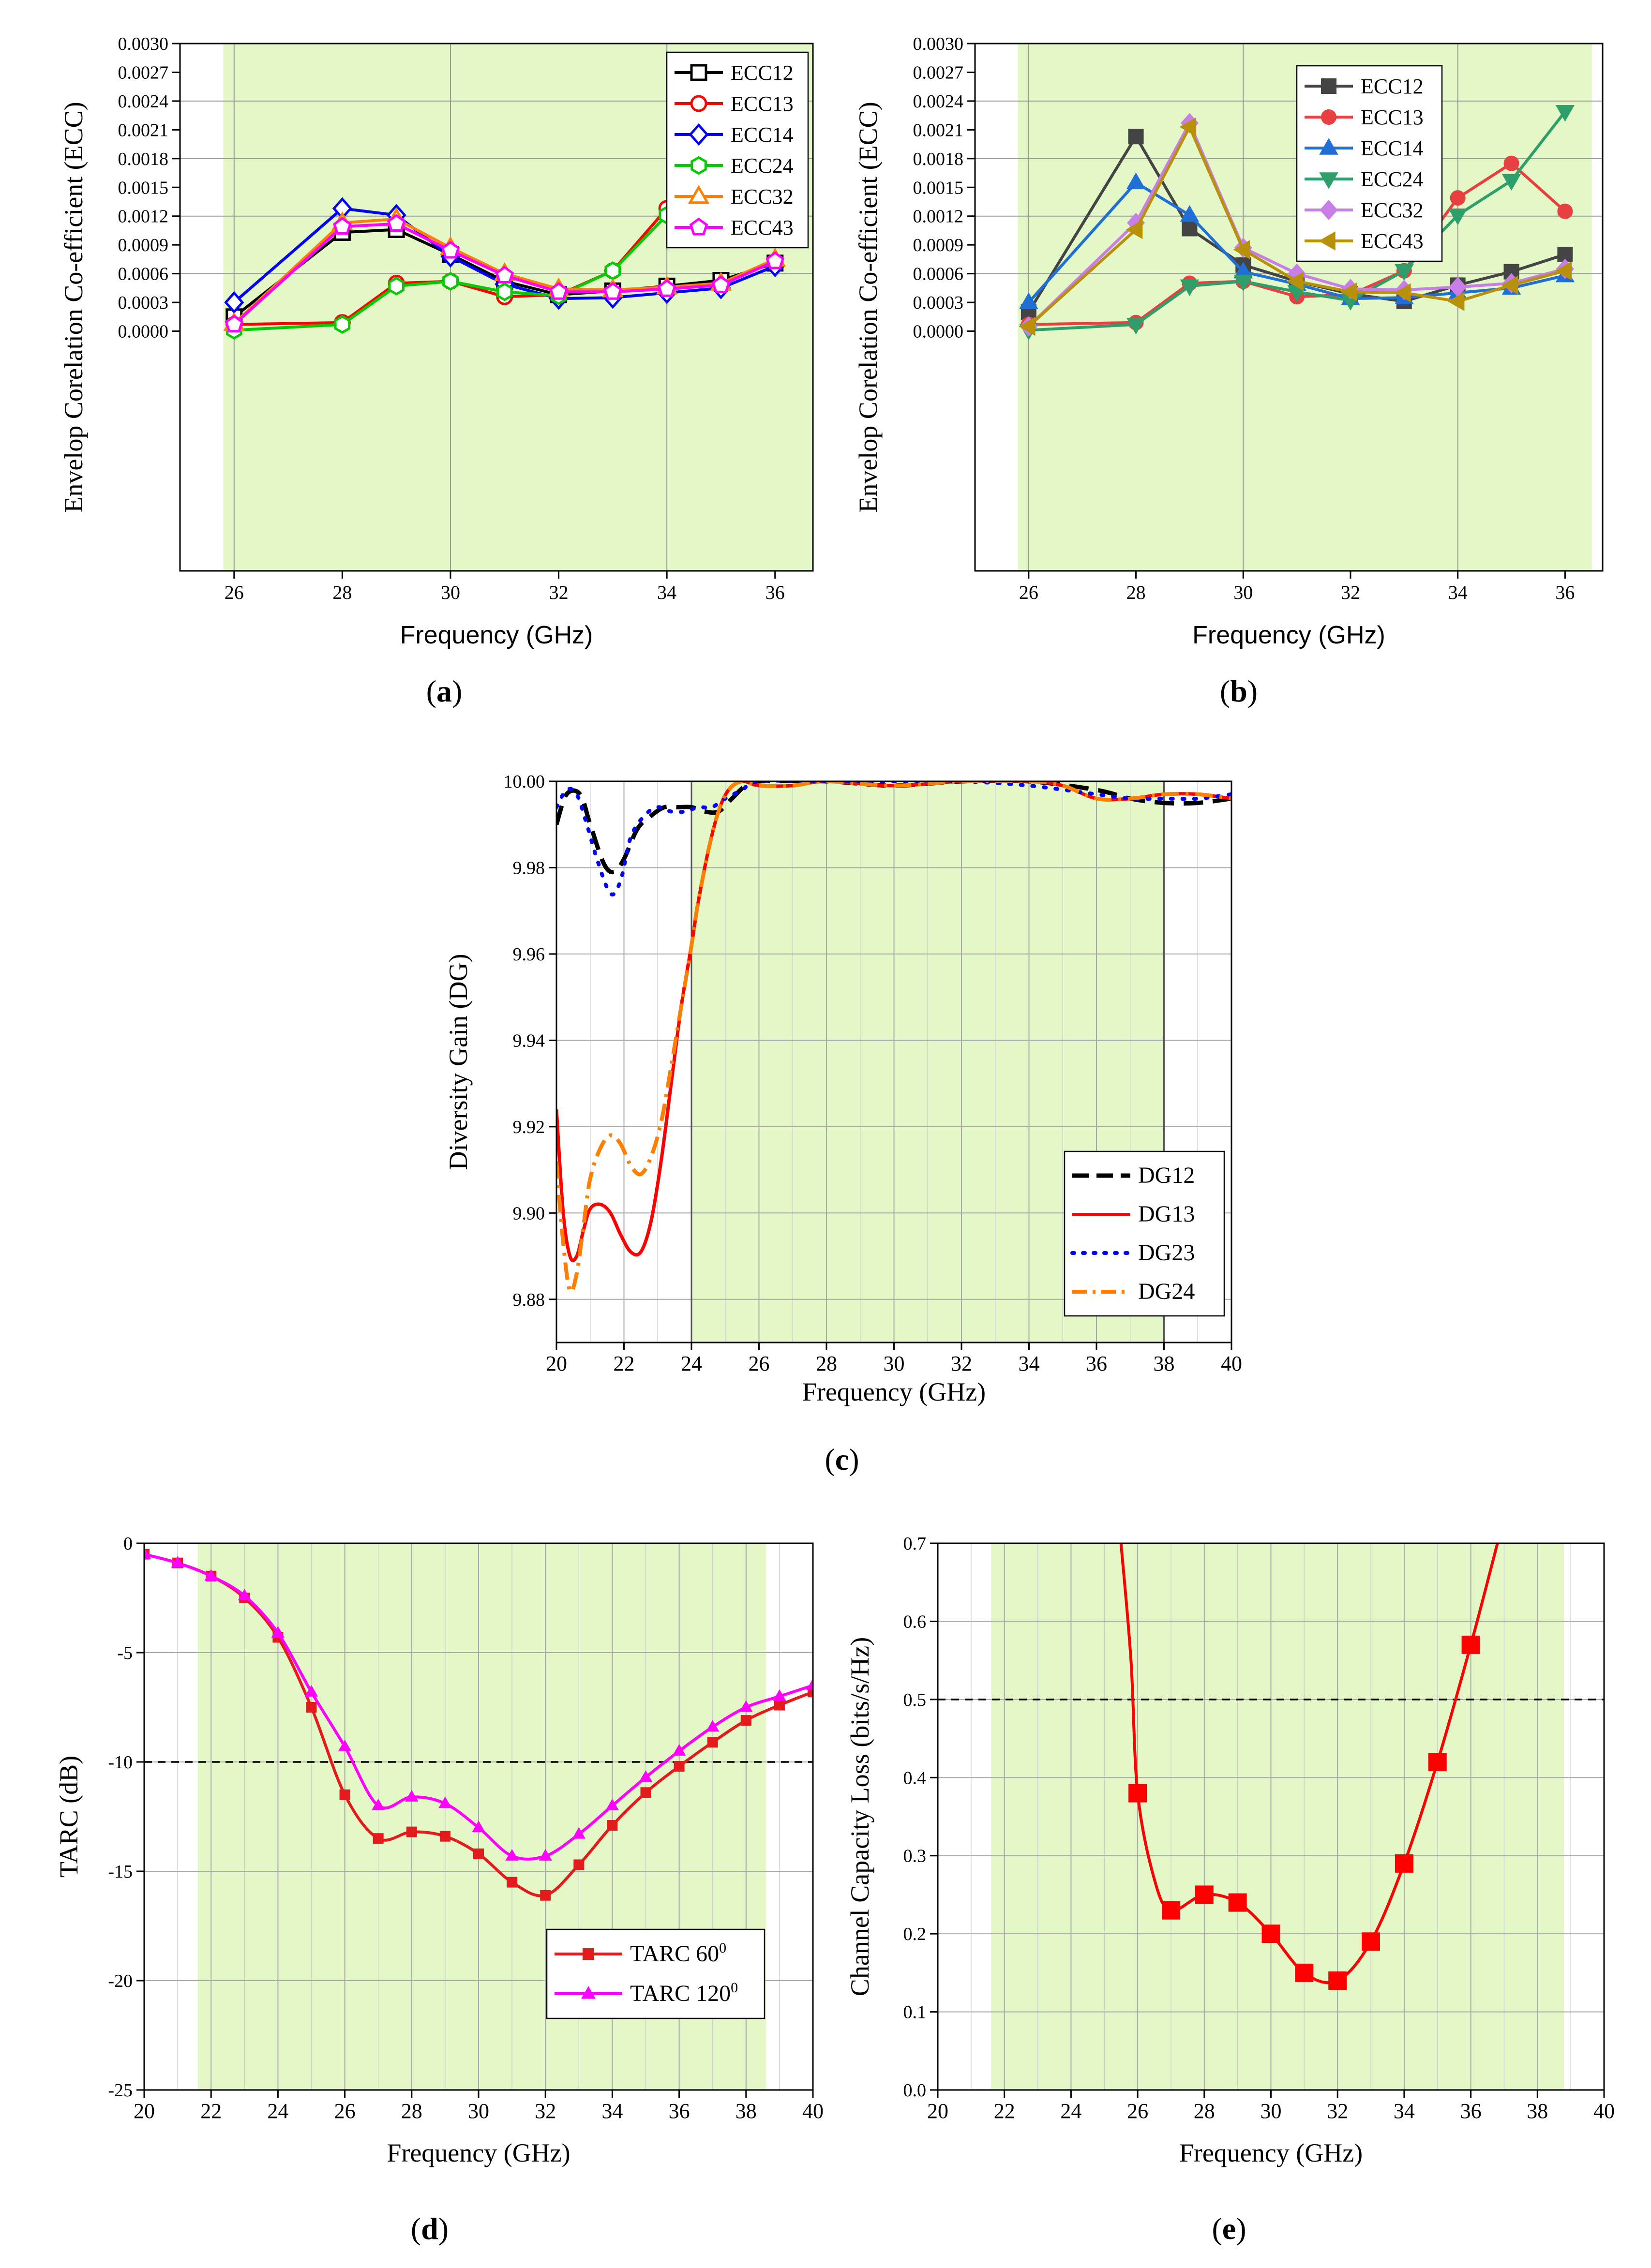 The height and width of the screenshot is (2268, 1651). Describe the element at coordinates (546, 2111) in the screenshot. I see `x-tick-label-d-6: 32` at that location.